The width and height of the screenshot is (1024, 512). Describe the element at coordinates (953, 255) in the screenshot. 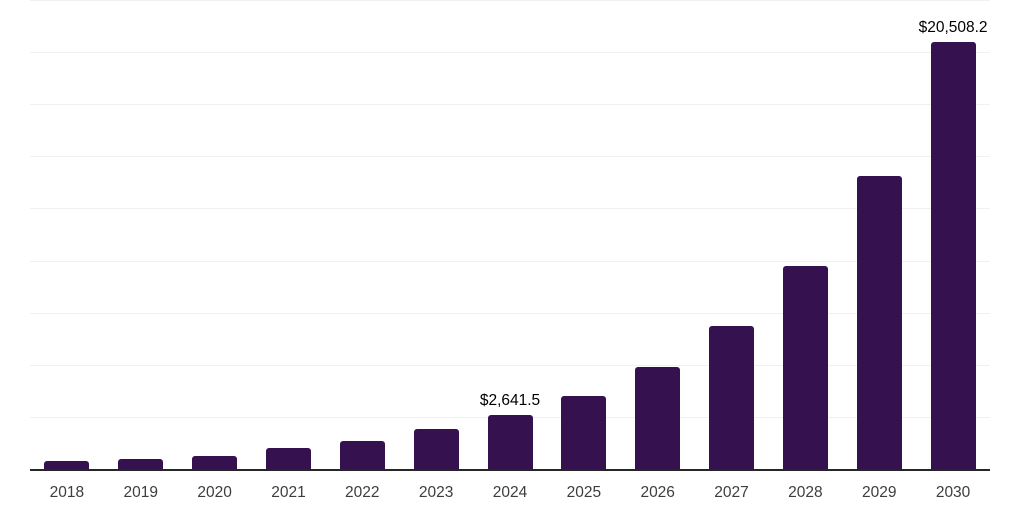

I see `bar-2030` at that location.